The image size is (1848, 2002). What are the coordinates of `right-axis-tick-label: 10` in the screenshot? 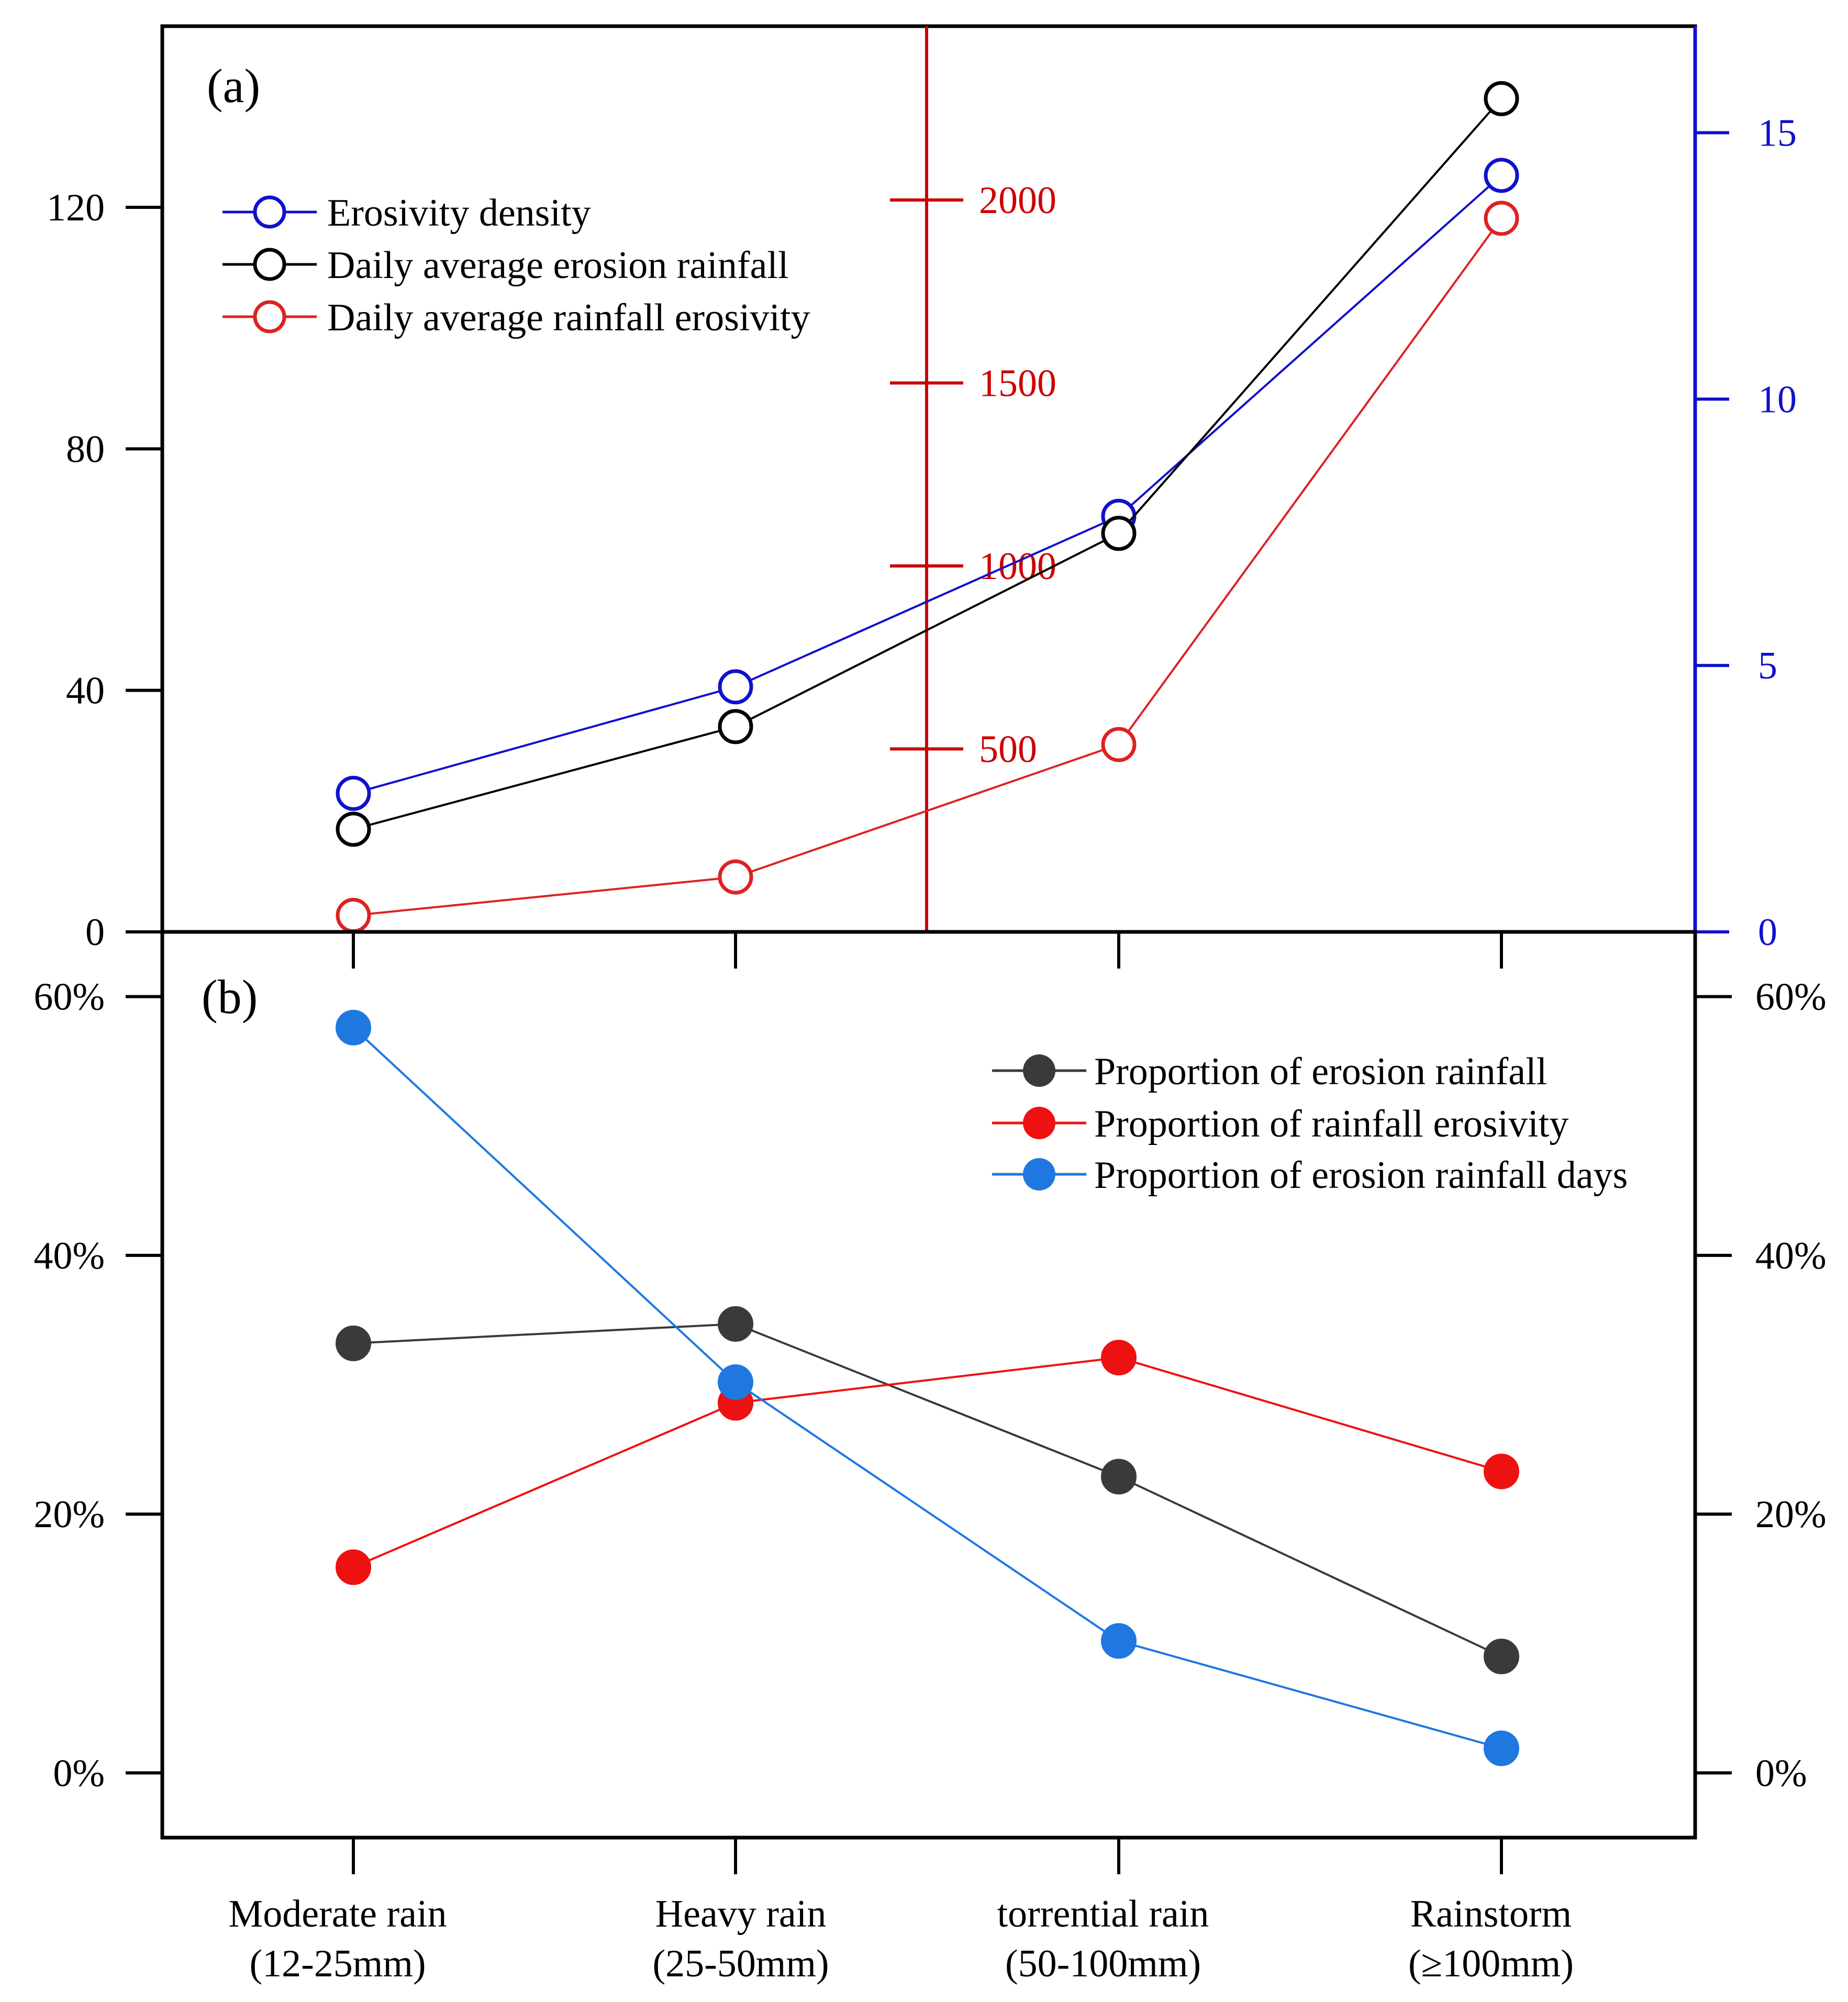 It's located at (1777, 399).